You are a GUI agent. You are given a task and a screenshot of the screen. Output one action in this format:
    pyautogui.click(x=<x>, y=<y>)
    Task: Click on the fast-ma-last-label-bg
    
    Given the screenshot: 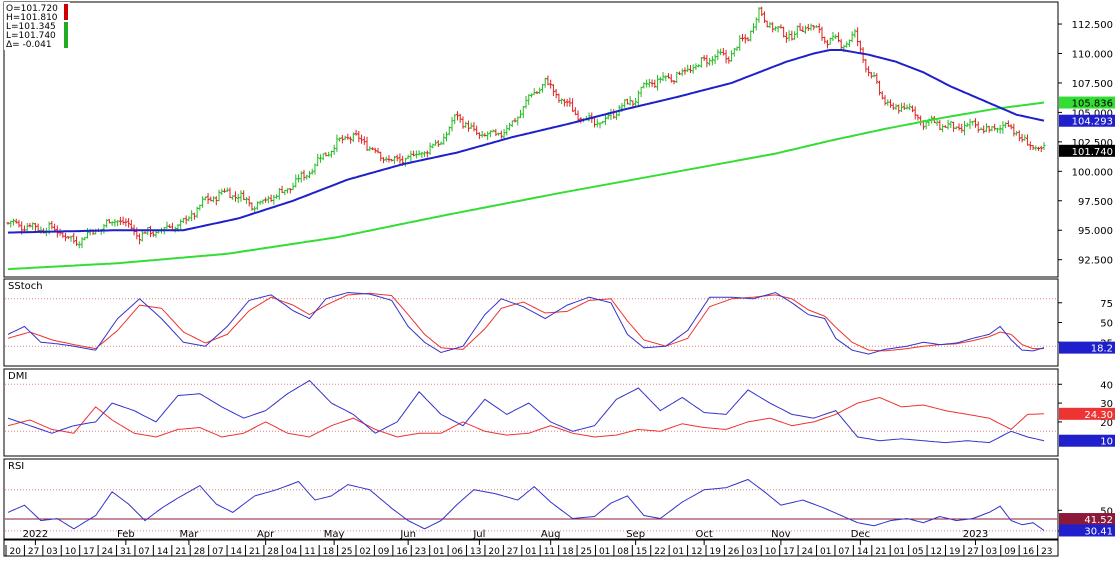 What is the action you would take?
    pyautogui.click(x=1087, y=120)
    